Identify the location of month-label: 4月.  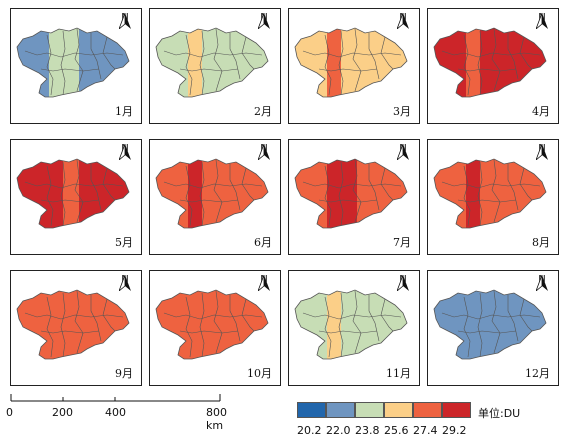
(541, 111).